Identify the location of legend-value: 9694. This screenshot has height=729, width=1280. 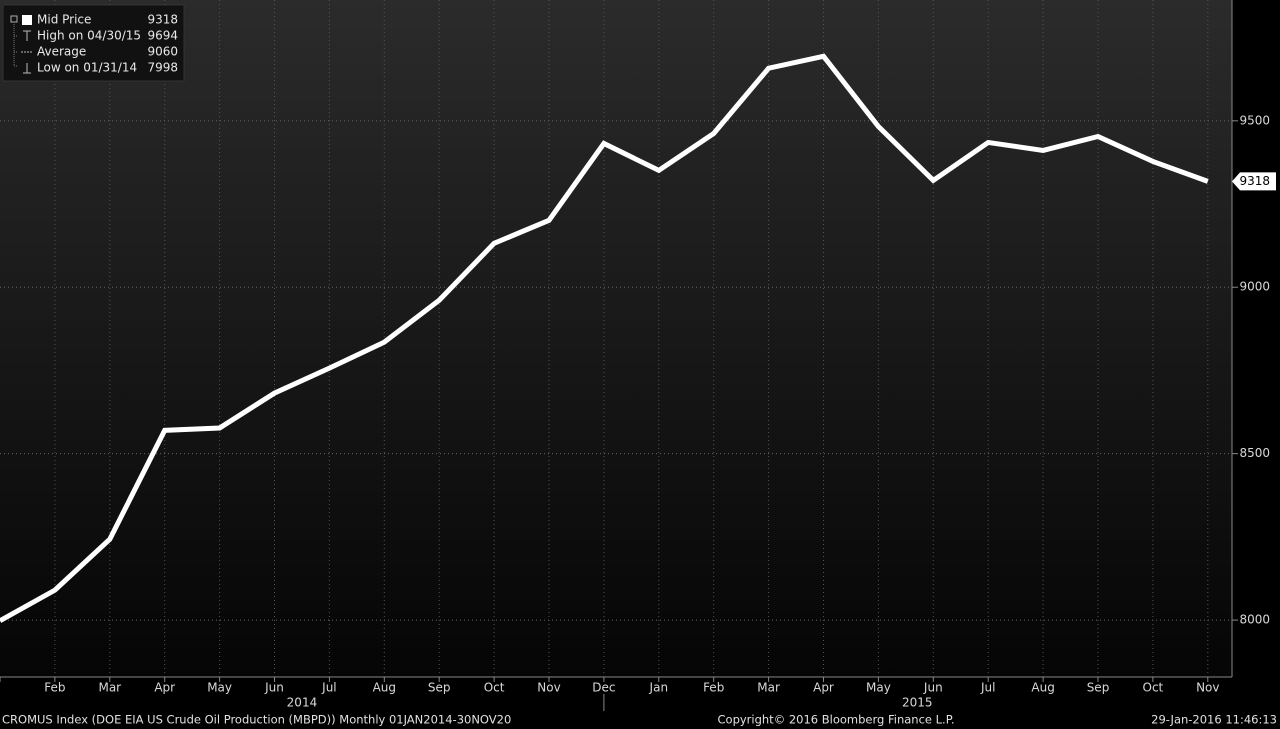
(162, 36).